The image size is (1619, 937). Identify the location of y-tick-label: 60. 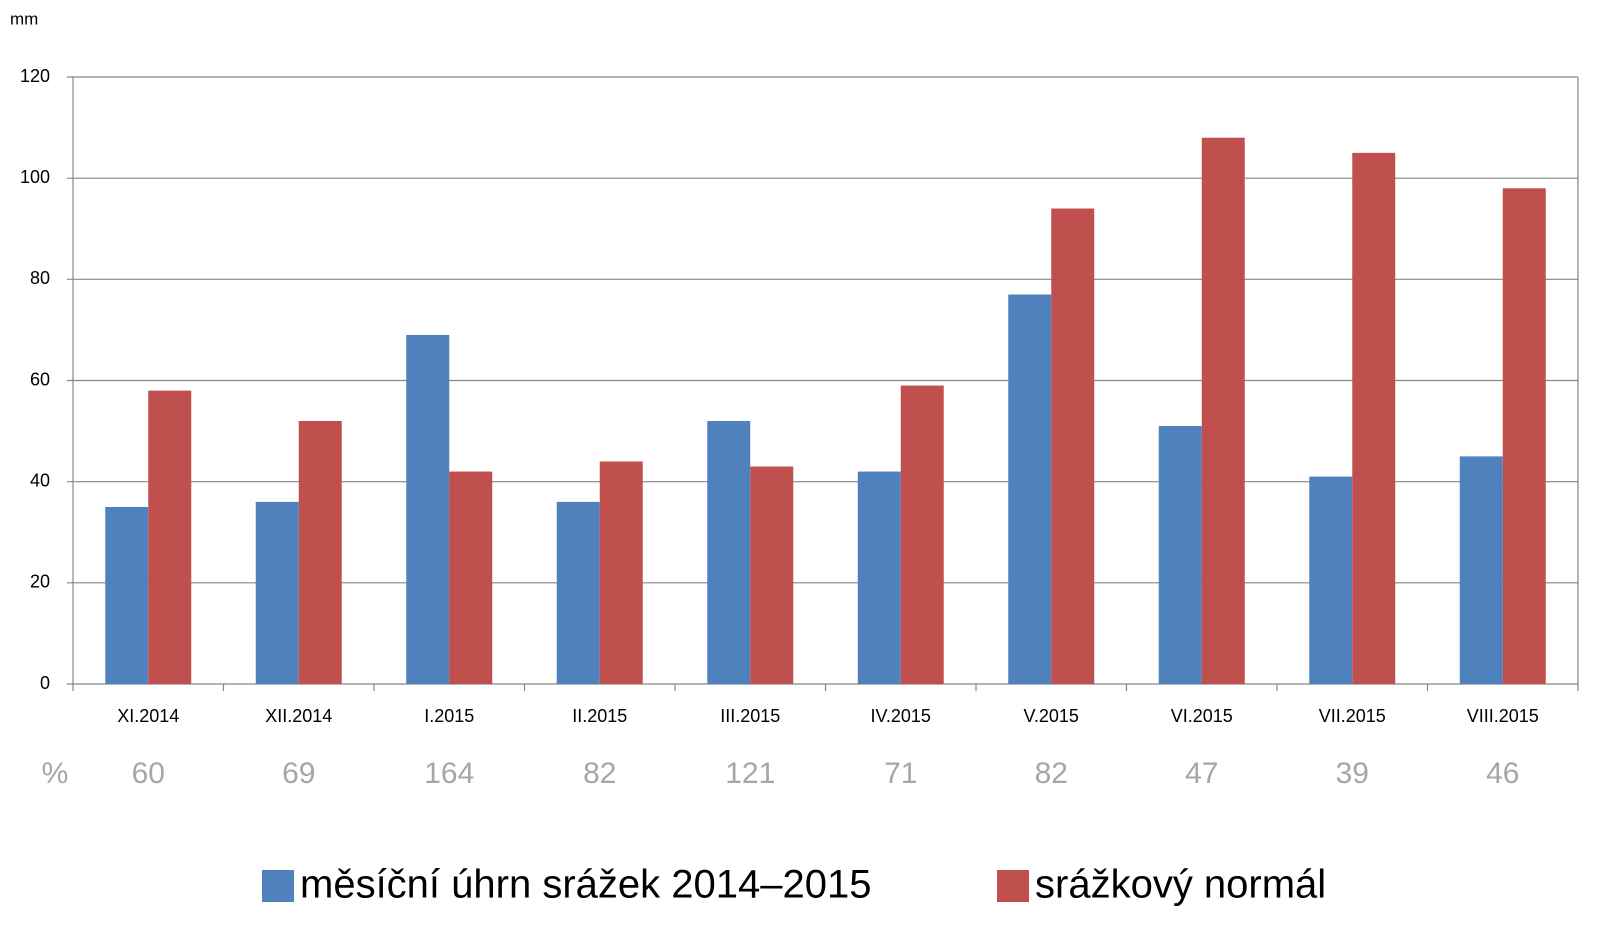
(40, 379).